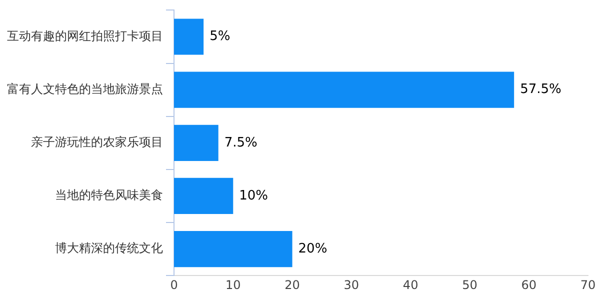  Describe the element at coordinates (241, 142) in the screenshot. I see `data-label: 7.5%` at that location.